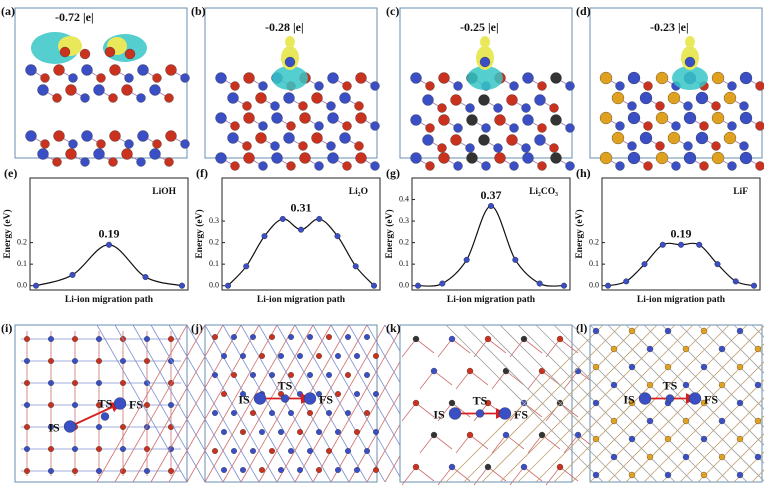  I want to click on barrier-annotation: 0.19, so click(109, 234).